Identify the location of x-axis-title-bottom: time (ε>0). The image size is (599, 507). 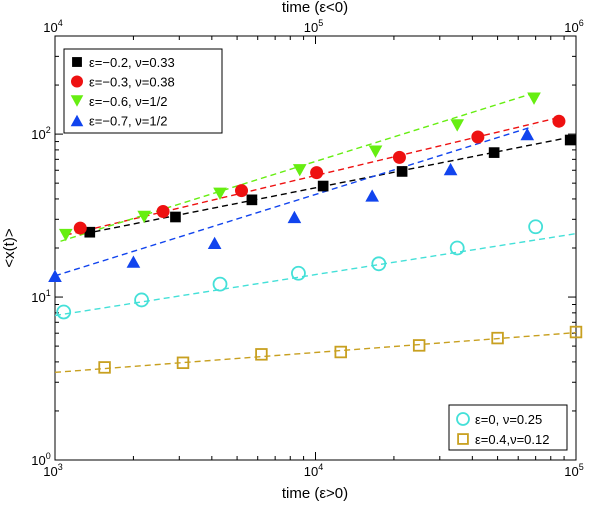
(315, 493).